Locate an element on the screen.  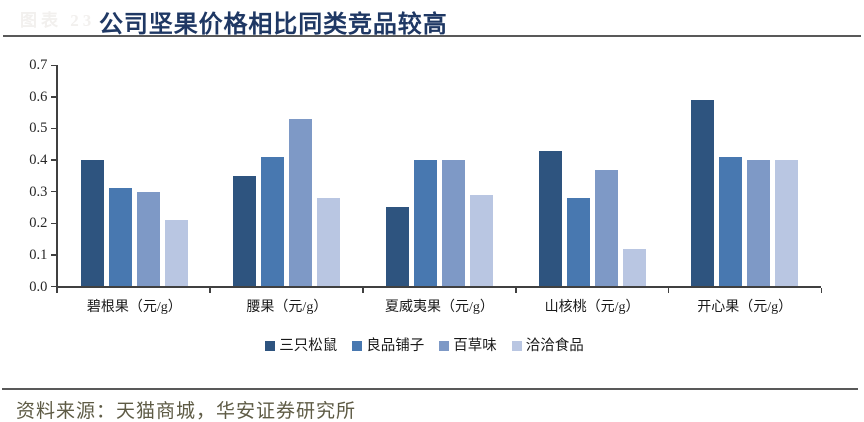
bar-良品铺子-碧根果（元/g） is located at coordinates (120, 237).